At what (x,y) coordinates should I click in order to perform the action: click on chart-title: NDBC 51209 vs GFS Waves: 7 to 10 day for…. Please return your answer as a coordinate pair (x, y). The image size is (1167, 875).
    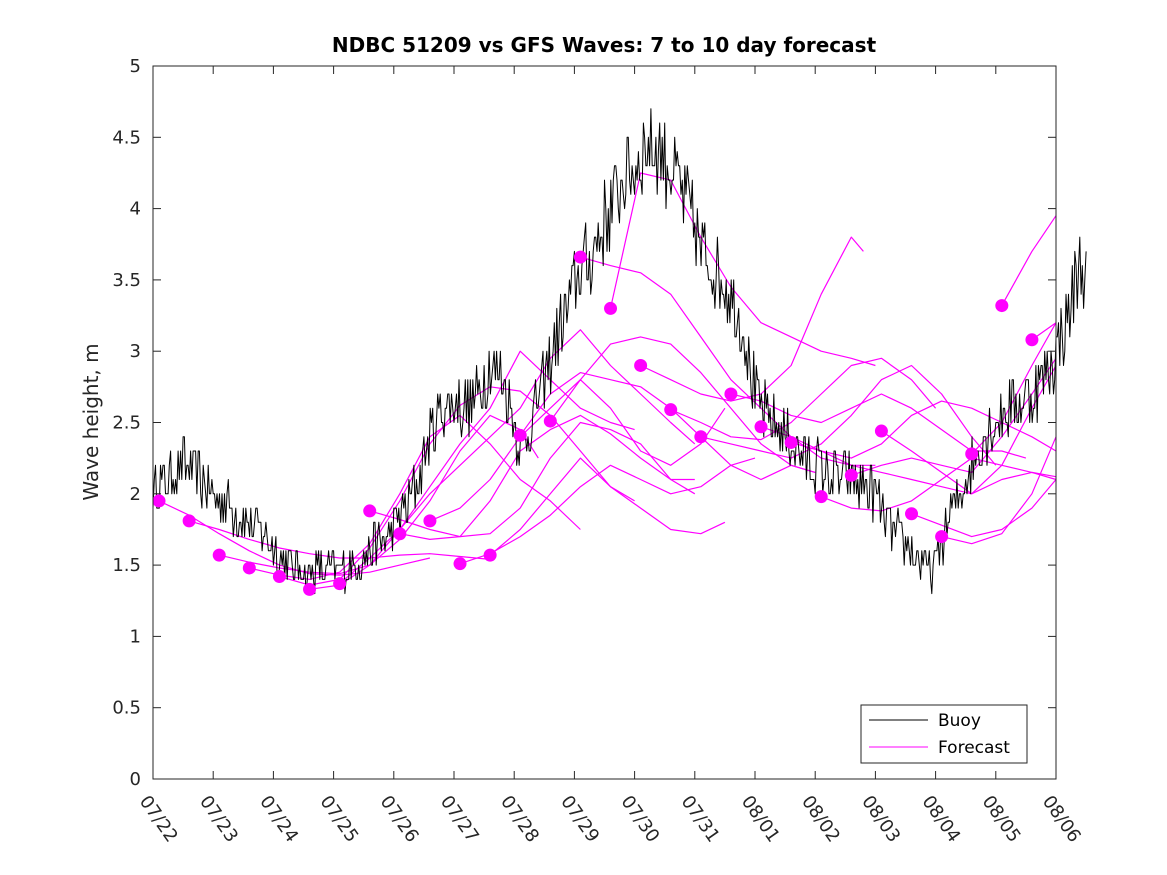
    Looking at the image, I should click on (604, 45).